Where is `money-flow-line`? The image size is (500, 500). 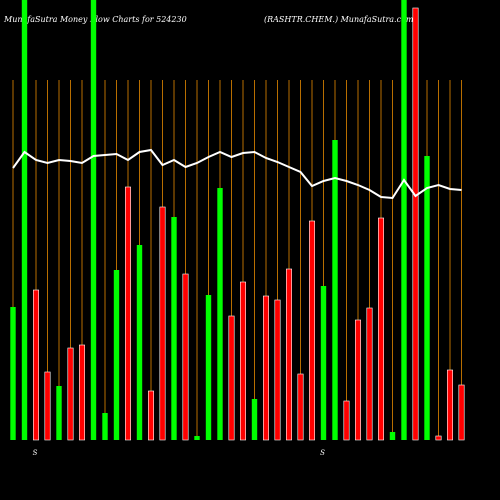 money-flow-line is located at coordinates (237, 174).